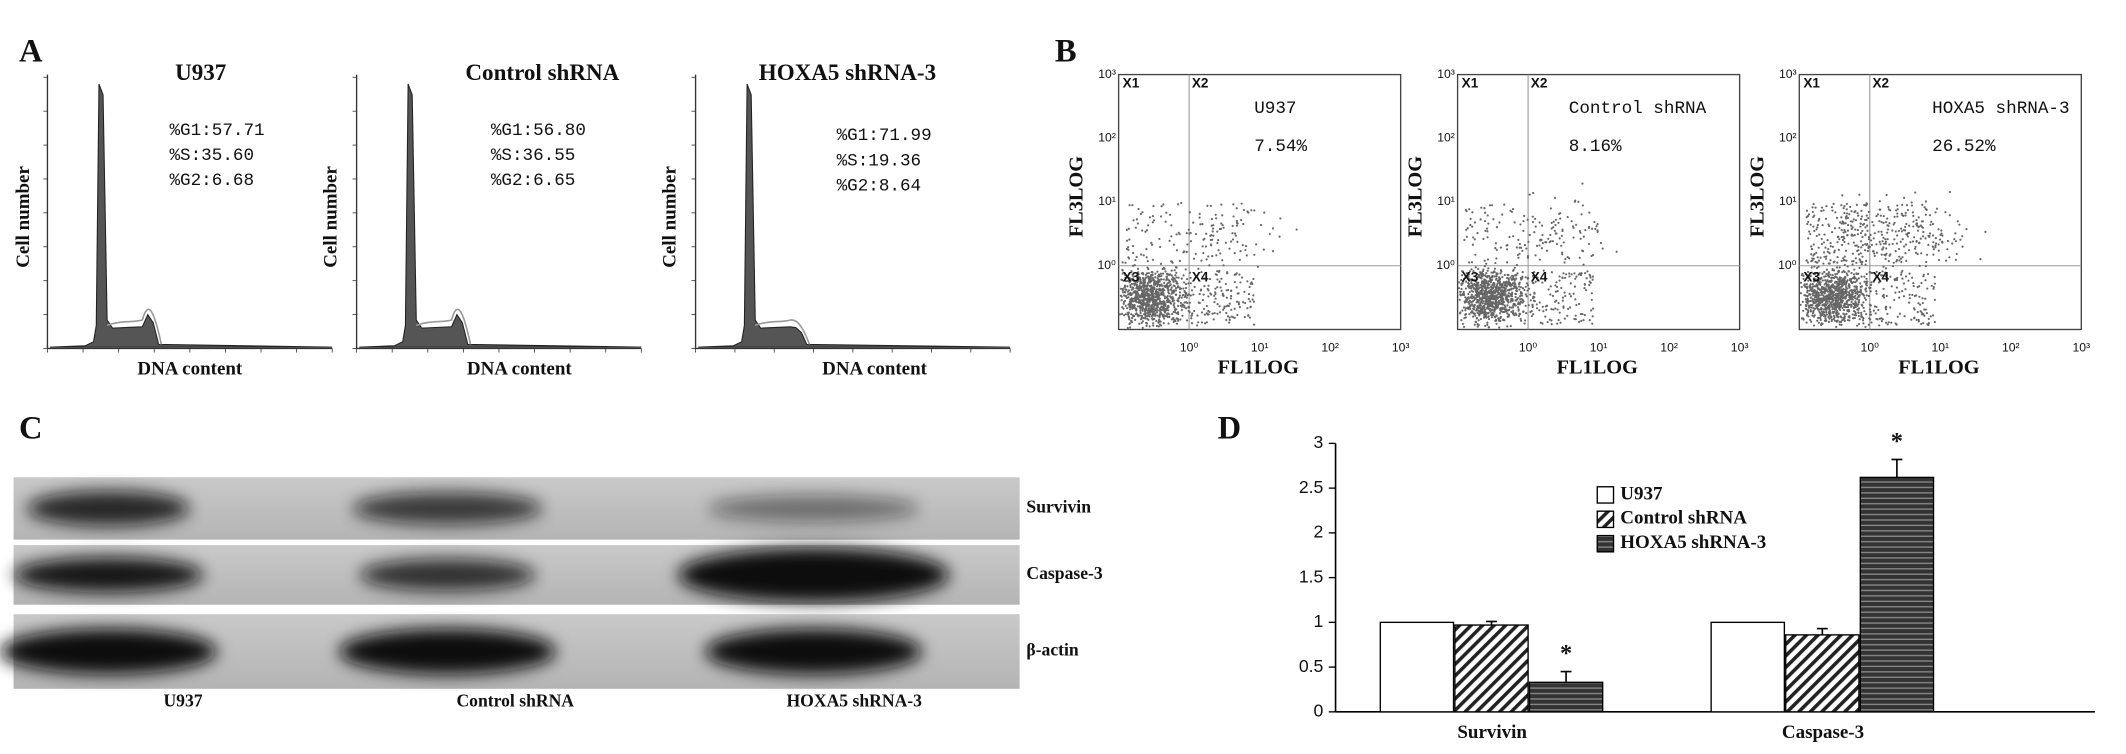 Image resolution: width=2126 pixels, height=754 pixels. Describe the element at coordinates (1693, 542) in the screenshot. I see `legend-label: HOXA5 shRNA-3` at that location.